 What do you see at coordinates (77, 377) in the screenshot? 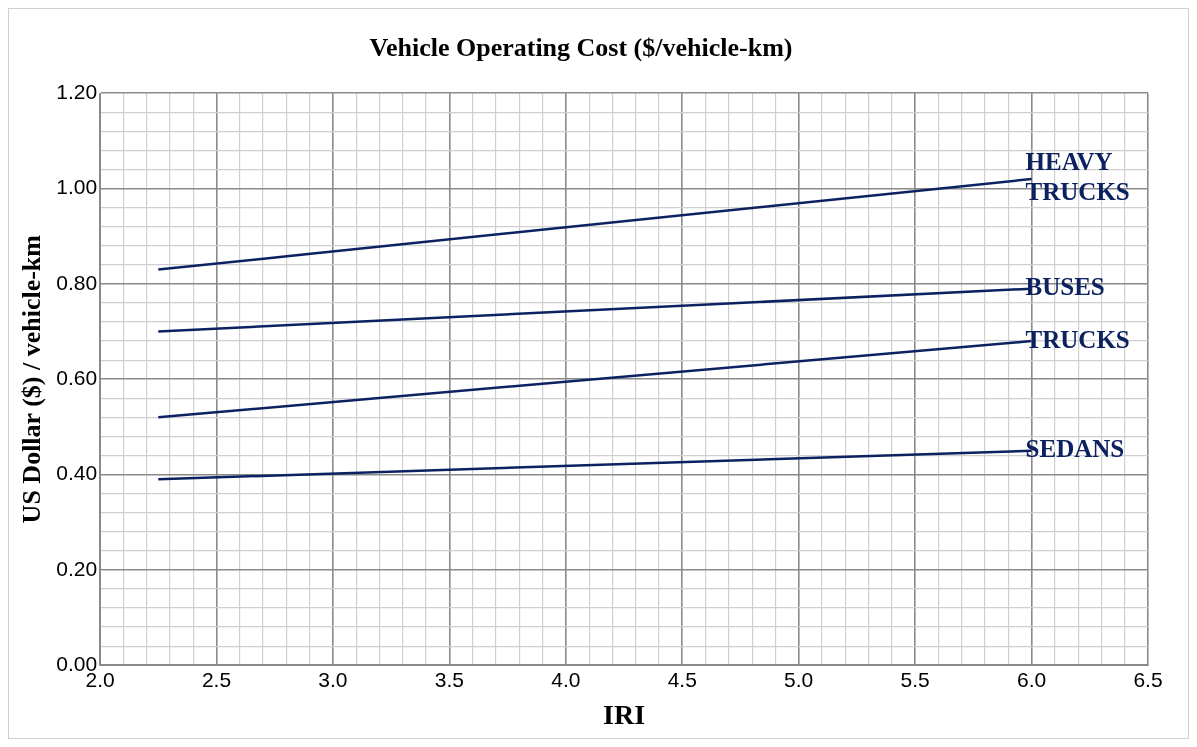
I see `y-tick-label: 0.60` at bounding box center [77, 377].